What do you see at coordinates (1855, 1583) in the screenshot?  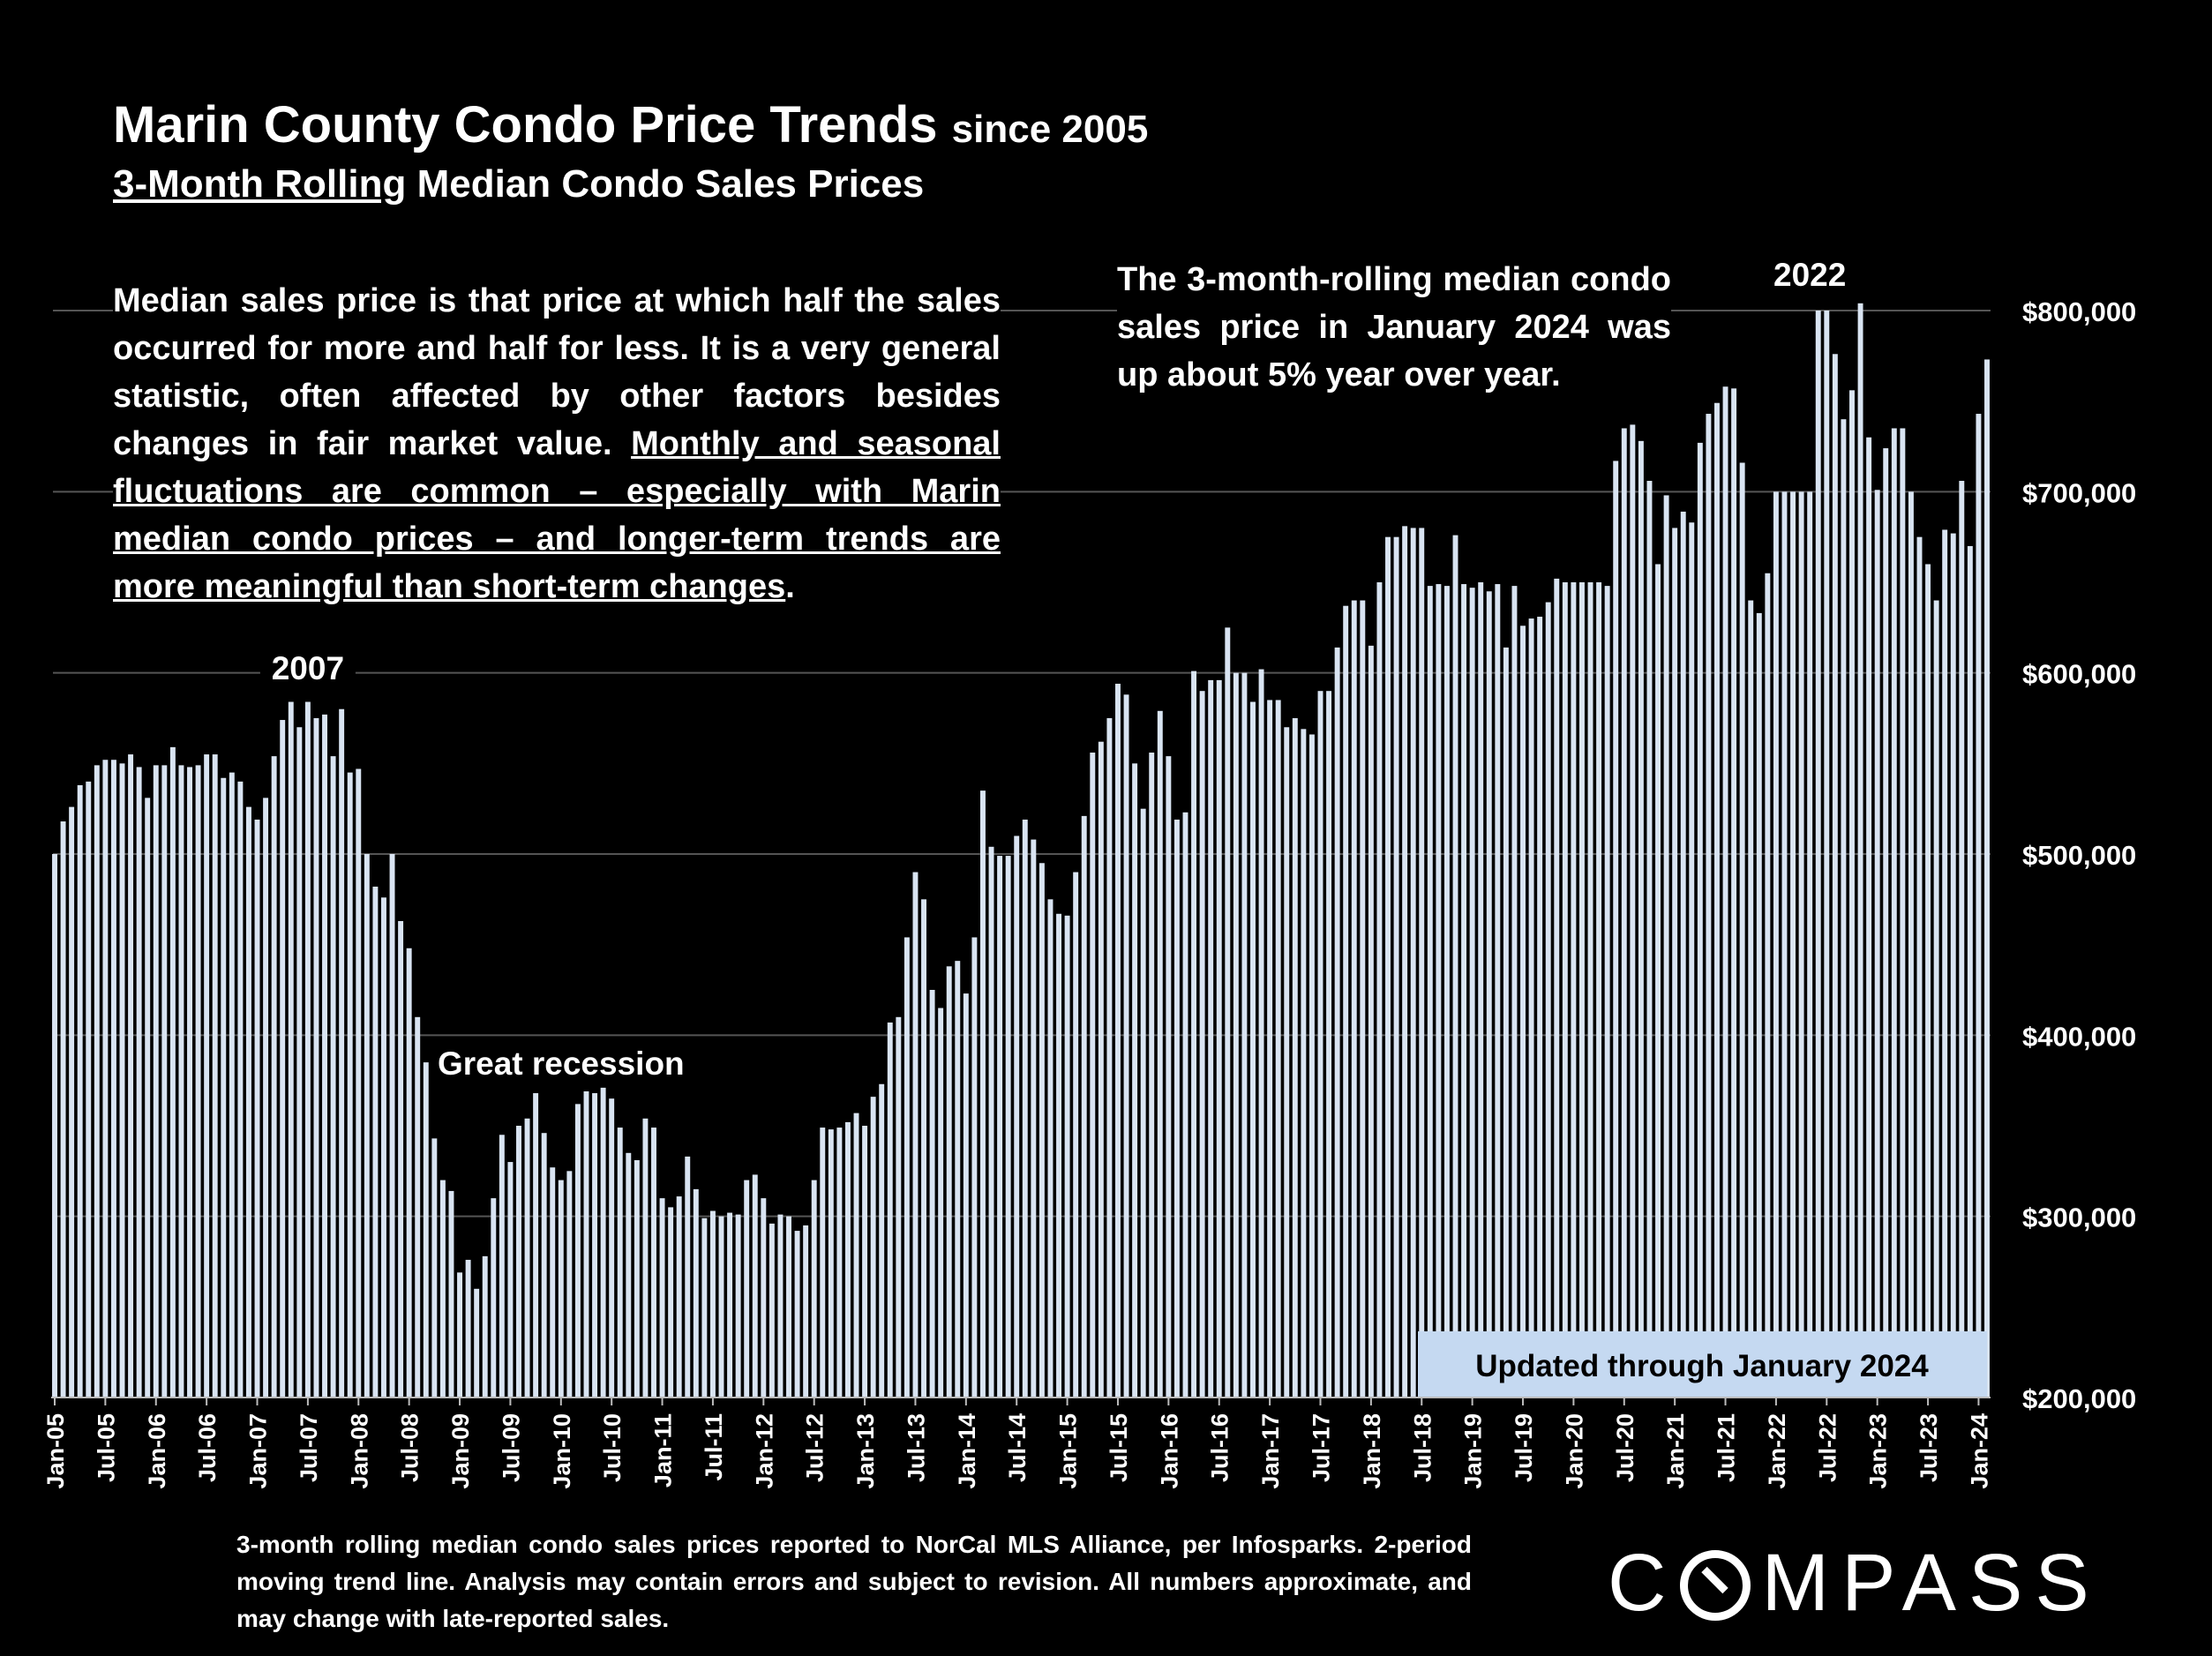 I see `compass-logo: C MPASS` at bounding box center [1855, 1583].